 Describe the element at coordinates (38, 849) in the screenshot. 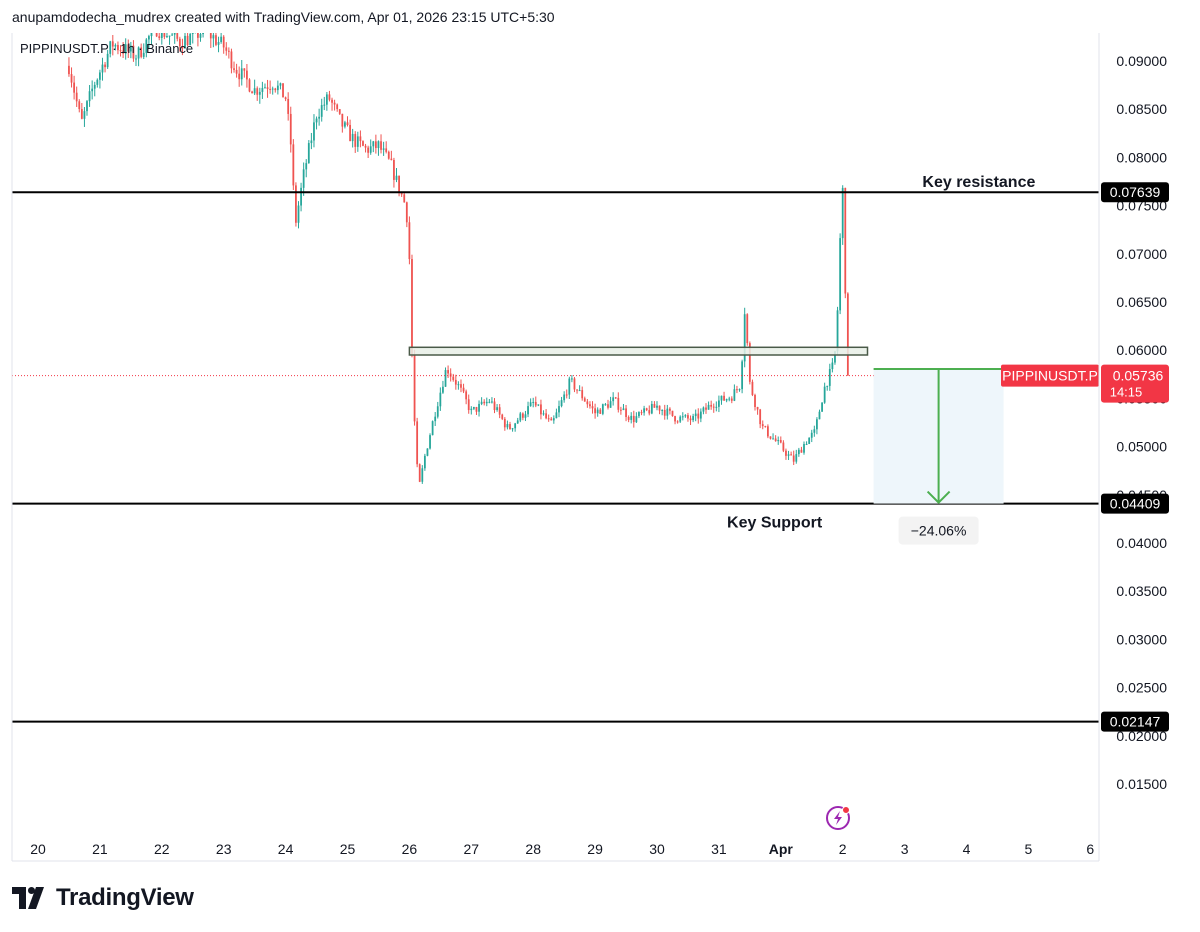

I see `time-tick-label: 20` at that location.